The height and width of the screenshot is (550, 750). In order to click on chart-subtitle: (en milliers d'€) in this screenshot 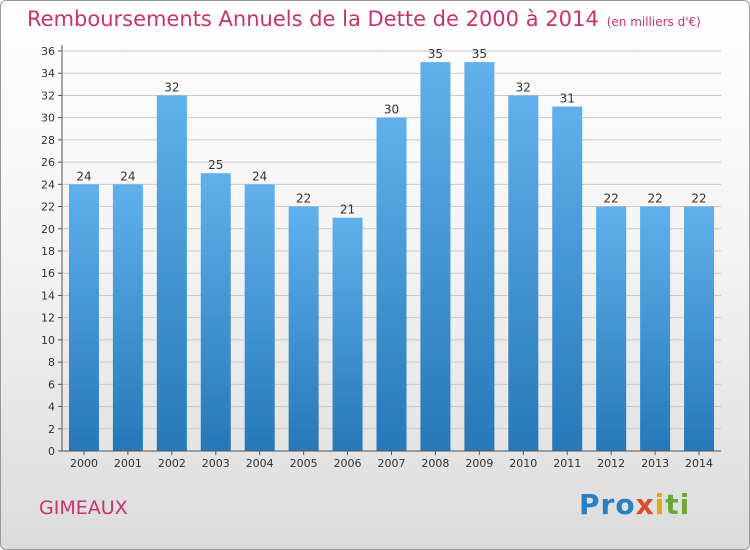, I will do `click(653, 22)`.